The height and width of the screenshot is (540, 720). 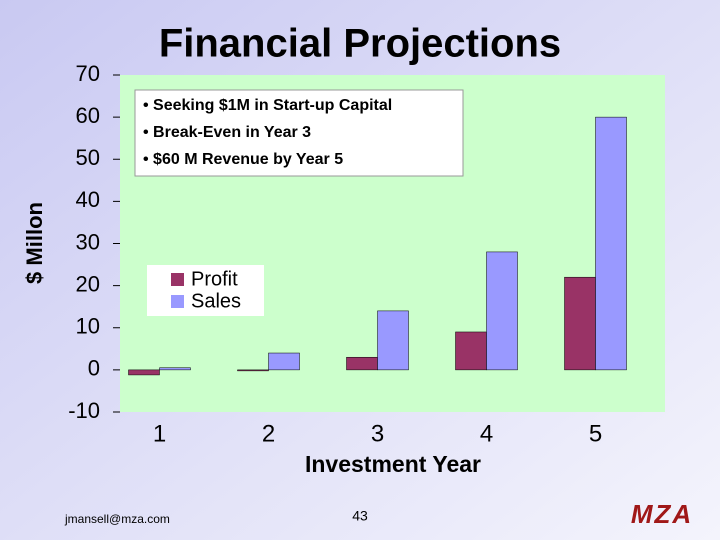 What do you see at coordinates (159, 433) in the screenshot?
I see `x-tick-label: 1` at bounding box center [159, 433].